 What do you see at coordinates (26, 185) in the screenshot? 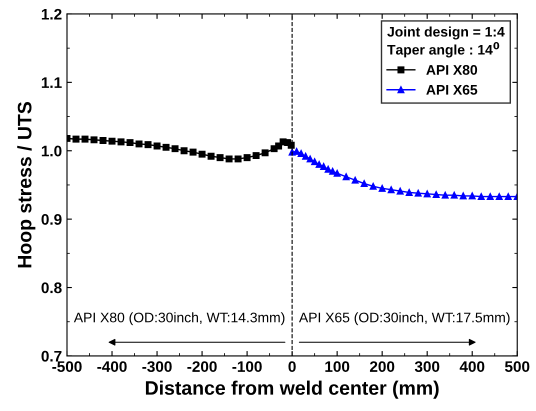
I see `y-axis-title: Hoop stress / UTS` at bounding box center [26, 185].